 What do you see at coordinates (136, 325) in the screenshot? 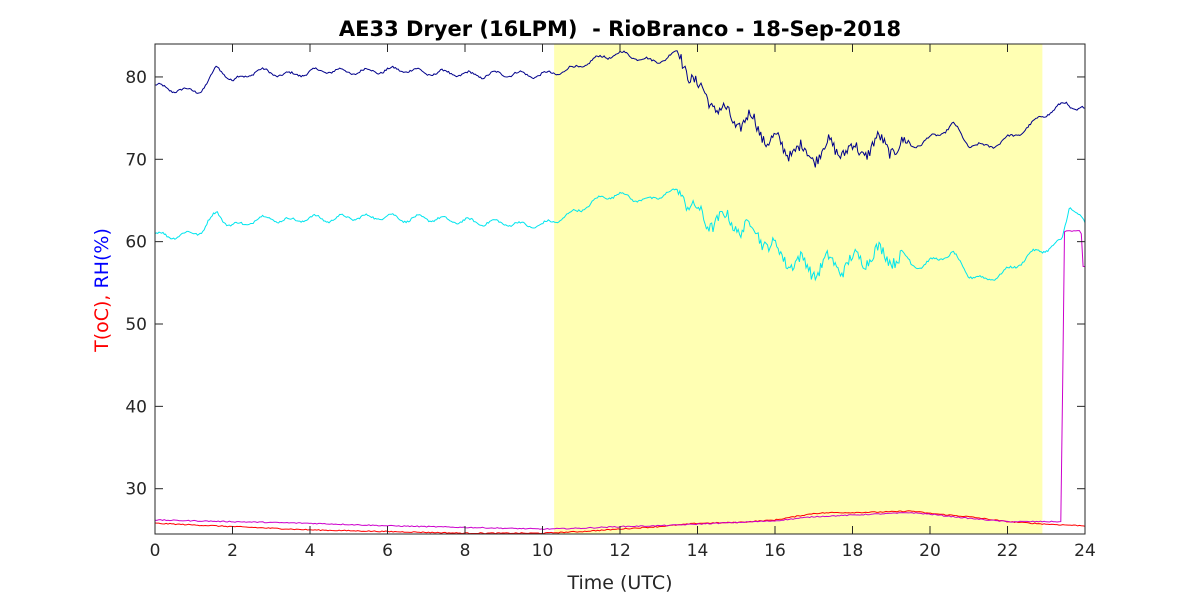
I see `y-tick-label: 50` at bounding box center [136, 325].